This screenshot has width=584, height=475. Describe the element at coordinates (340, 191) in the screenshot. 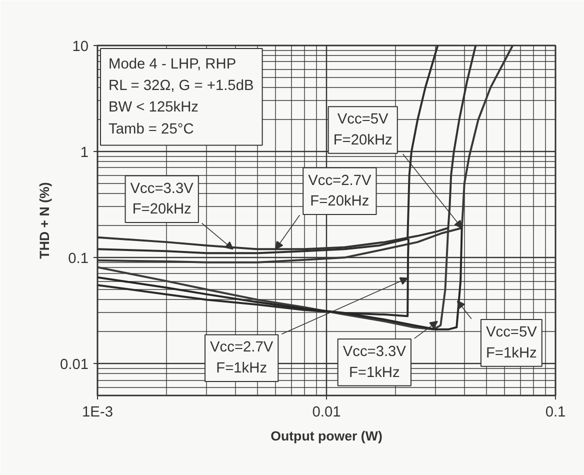

I see `annotation: Vcc=2.7V F=20kHz` at that location.